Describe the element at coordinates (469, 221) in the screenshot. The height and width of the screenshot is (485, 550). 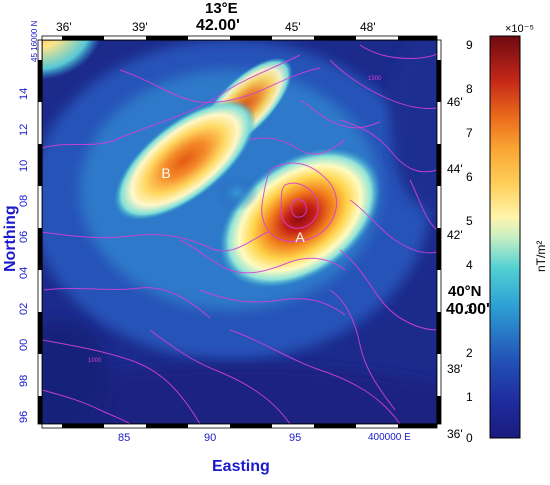
I see `colorbar-tick: 5` at that location.